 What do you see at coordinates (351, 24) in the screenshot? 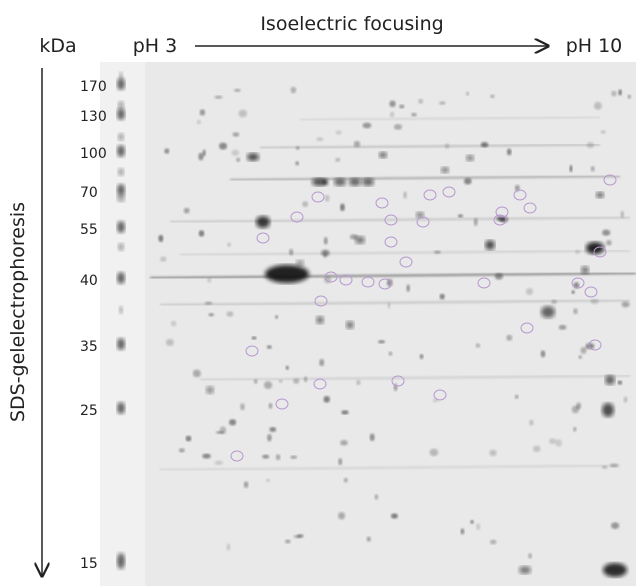
I see `title: Isoelectric focusing` at bounding box center [351, 24].